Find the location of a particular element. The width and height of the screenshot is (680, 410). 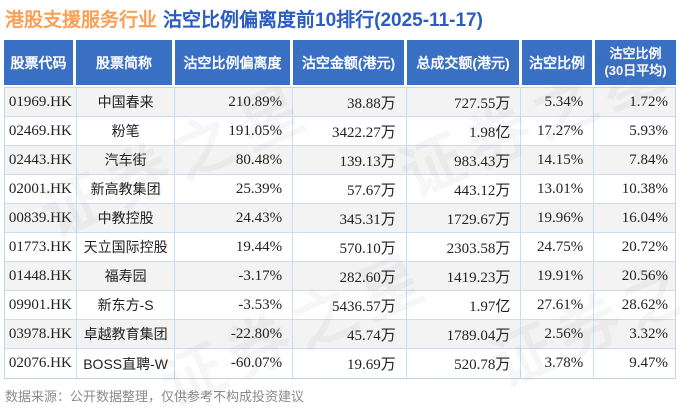

turnover-cell: 1789.04万 is located at coordinates (464, 334).